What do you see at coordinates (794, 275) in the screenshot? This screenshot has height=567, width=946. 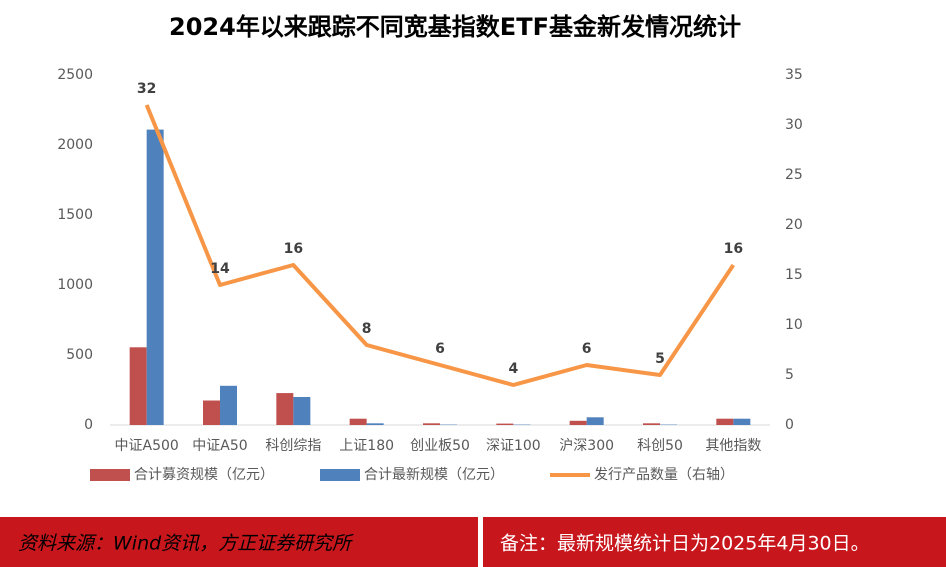 I see `y2-tick-label: 15` at bounding box center [794, 275].